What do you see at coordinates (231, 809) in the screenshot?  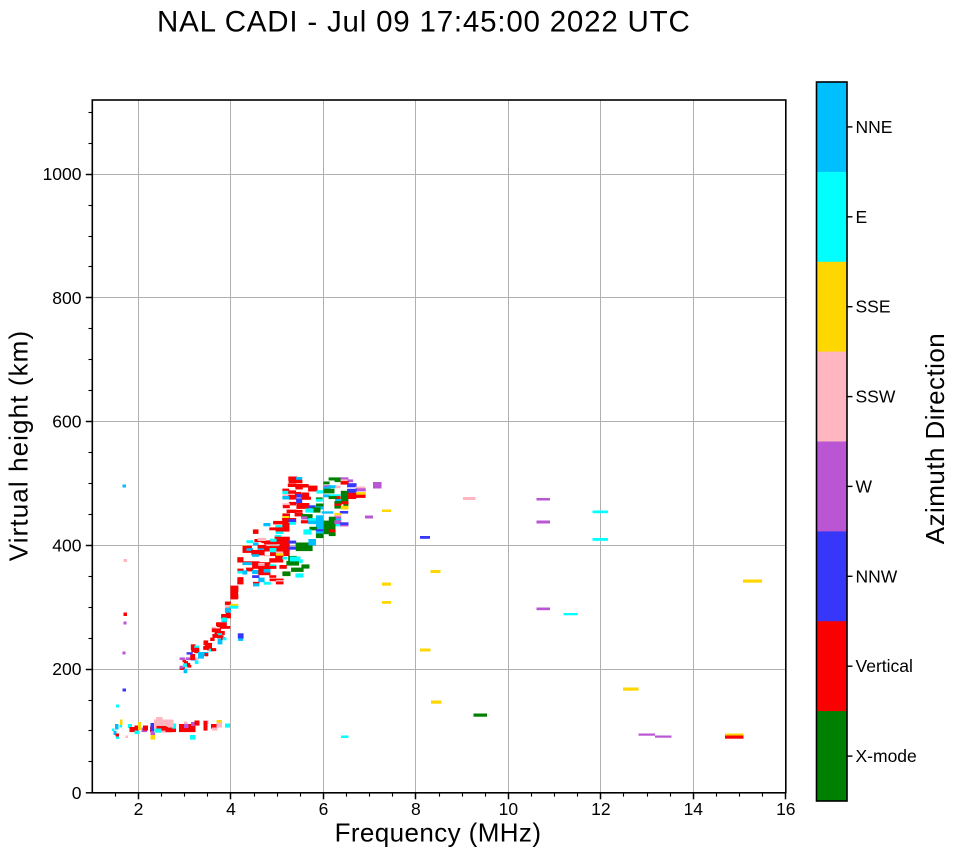 I see `svg-text: 4` at bounding box center [231, 809].